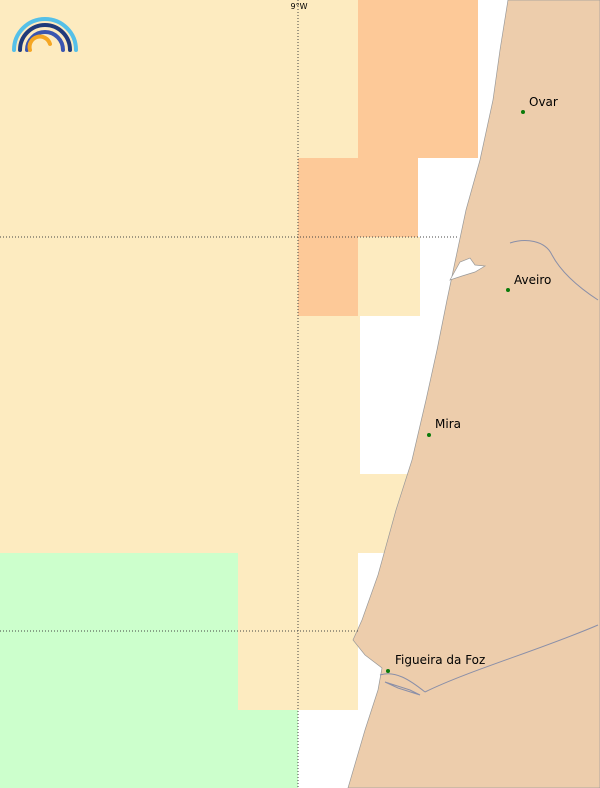 Image resolution: width=600 pixels, height=788 pixels. What do you see at coordinates (440, 660) in the screenshot?
I see `place-label: Figueira da Foz` at bounding box center [440, 660].